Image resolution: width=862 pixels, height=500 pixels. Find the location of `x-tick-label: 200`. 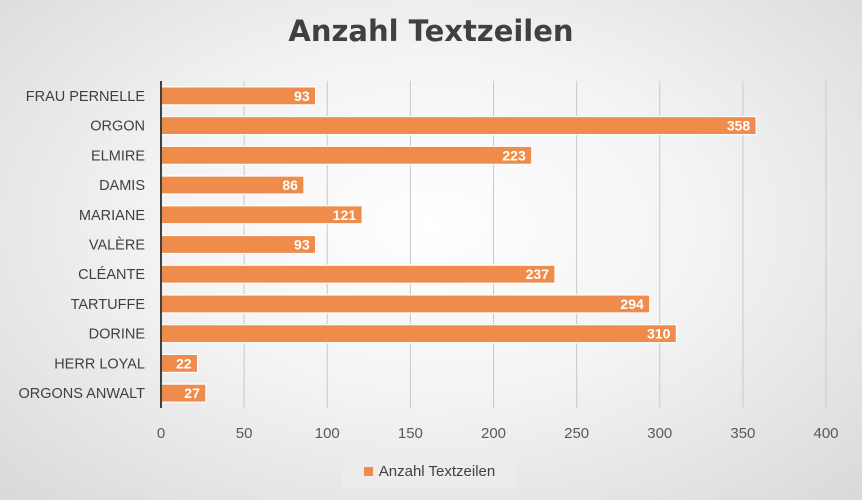

x-tick-label: 200 is located at coordinates (493, 433).